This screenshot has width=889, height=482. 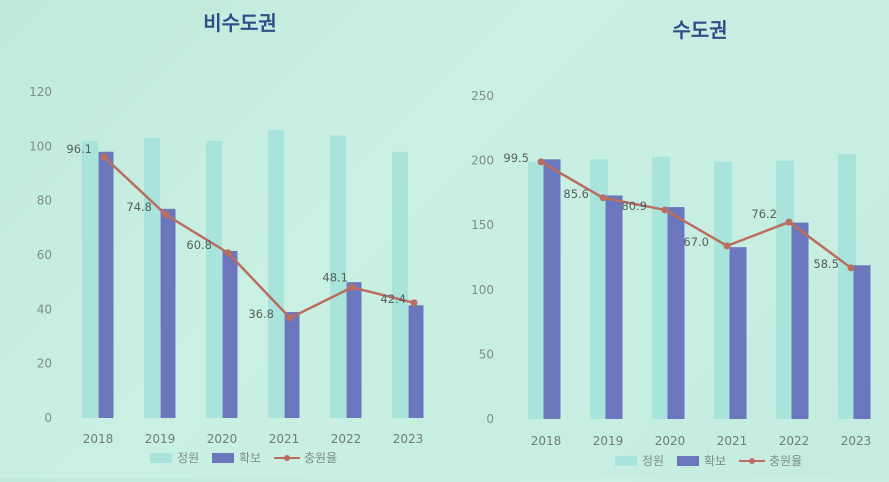 I want to click on chart-title: 수도권, so click(x=699, y=30).